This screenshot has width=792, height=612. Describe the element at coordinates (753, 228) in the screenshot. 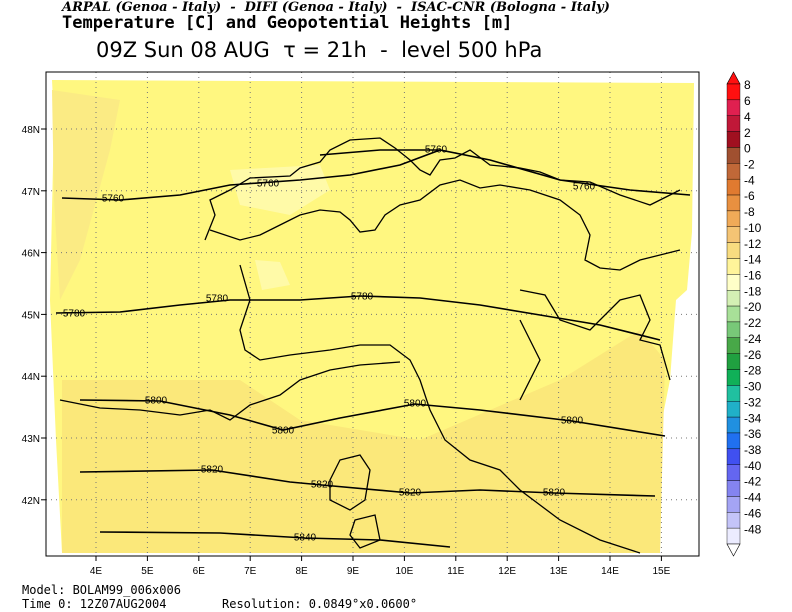

I see `colorbar-label: -10` at that location.